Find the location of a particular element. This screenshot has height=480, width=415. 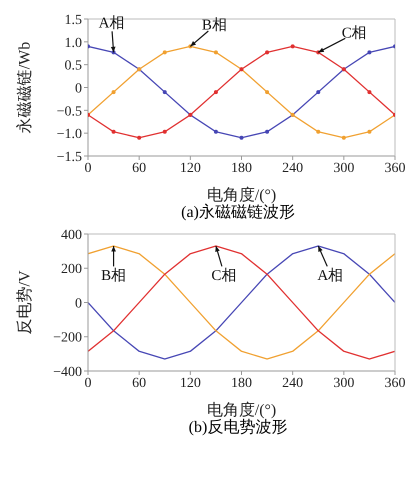

y-tick-label: −0.5 is located at coordinates (69, 112).